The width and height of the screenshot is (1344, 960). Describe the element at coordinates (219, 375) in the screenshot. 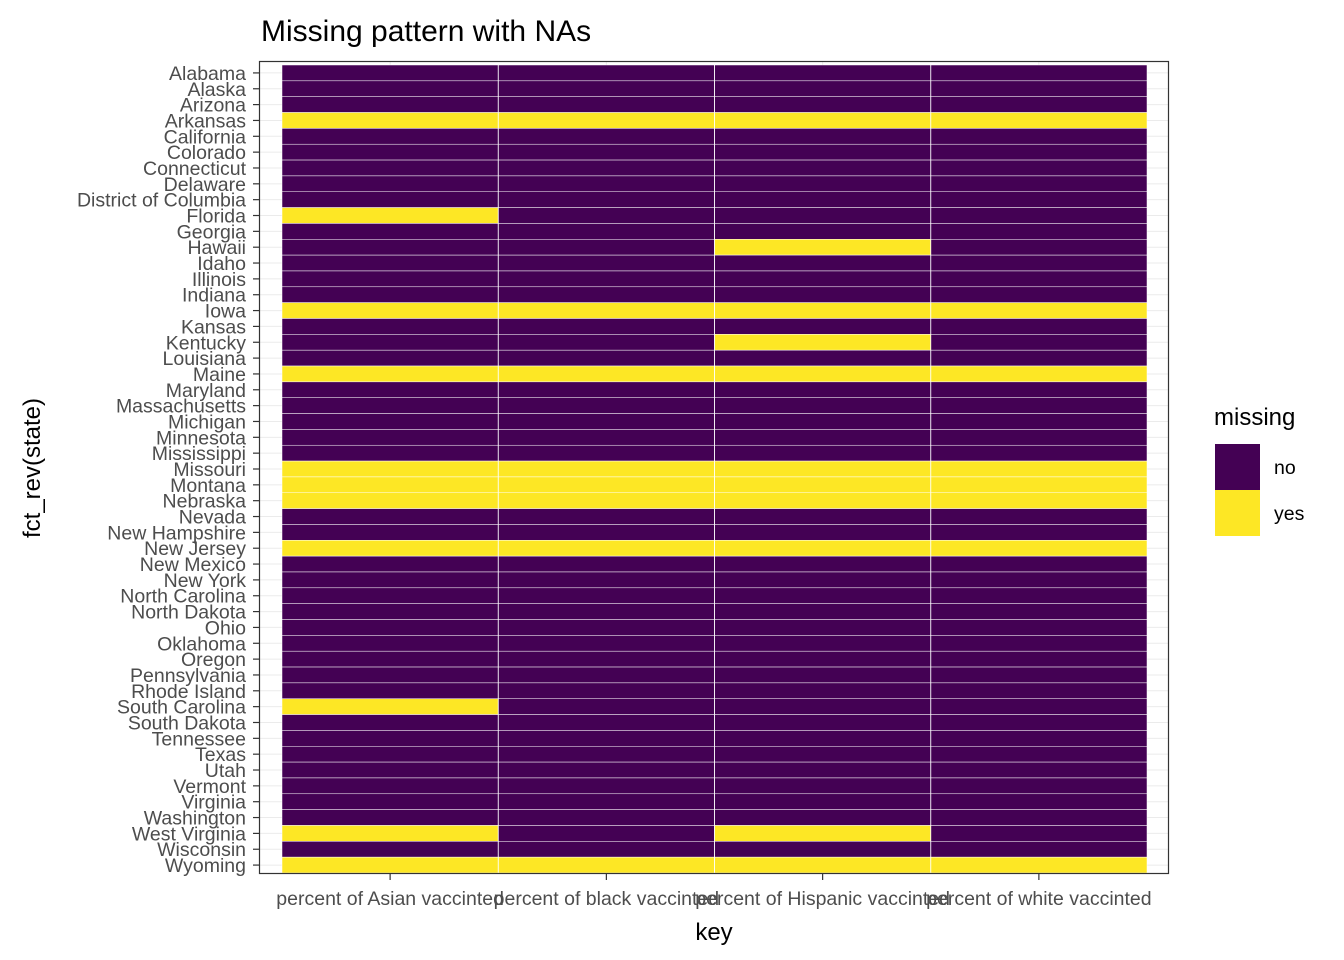

I see `y-tick-label: Maine` at that location.